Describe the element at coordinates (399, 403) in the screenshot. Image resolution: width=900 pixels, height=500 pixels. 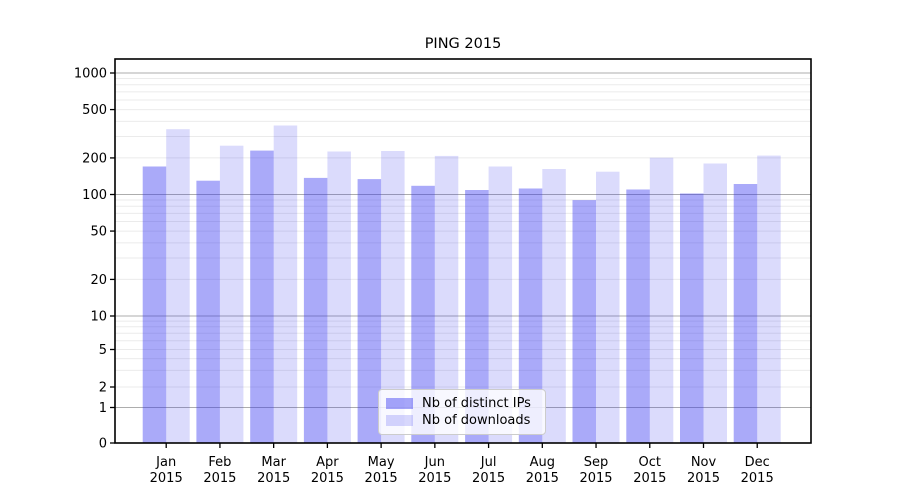
I see `legend-swatch-distinct-ips` at that location.